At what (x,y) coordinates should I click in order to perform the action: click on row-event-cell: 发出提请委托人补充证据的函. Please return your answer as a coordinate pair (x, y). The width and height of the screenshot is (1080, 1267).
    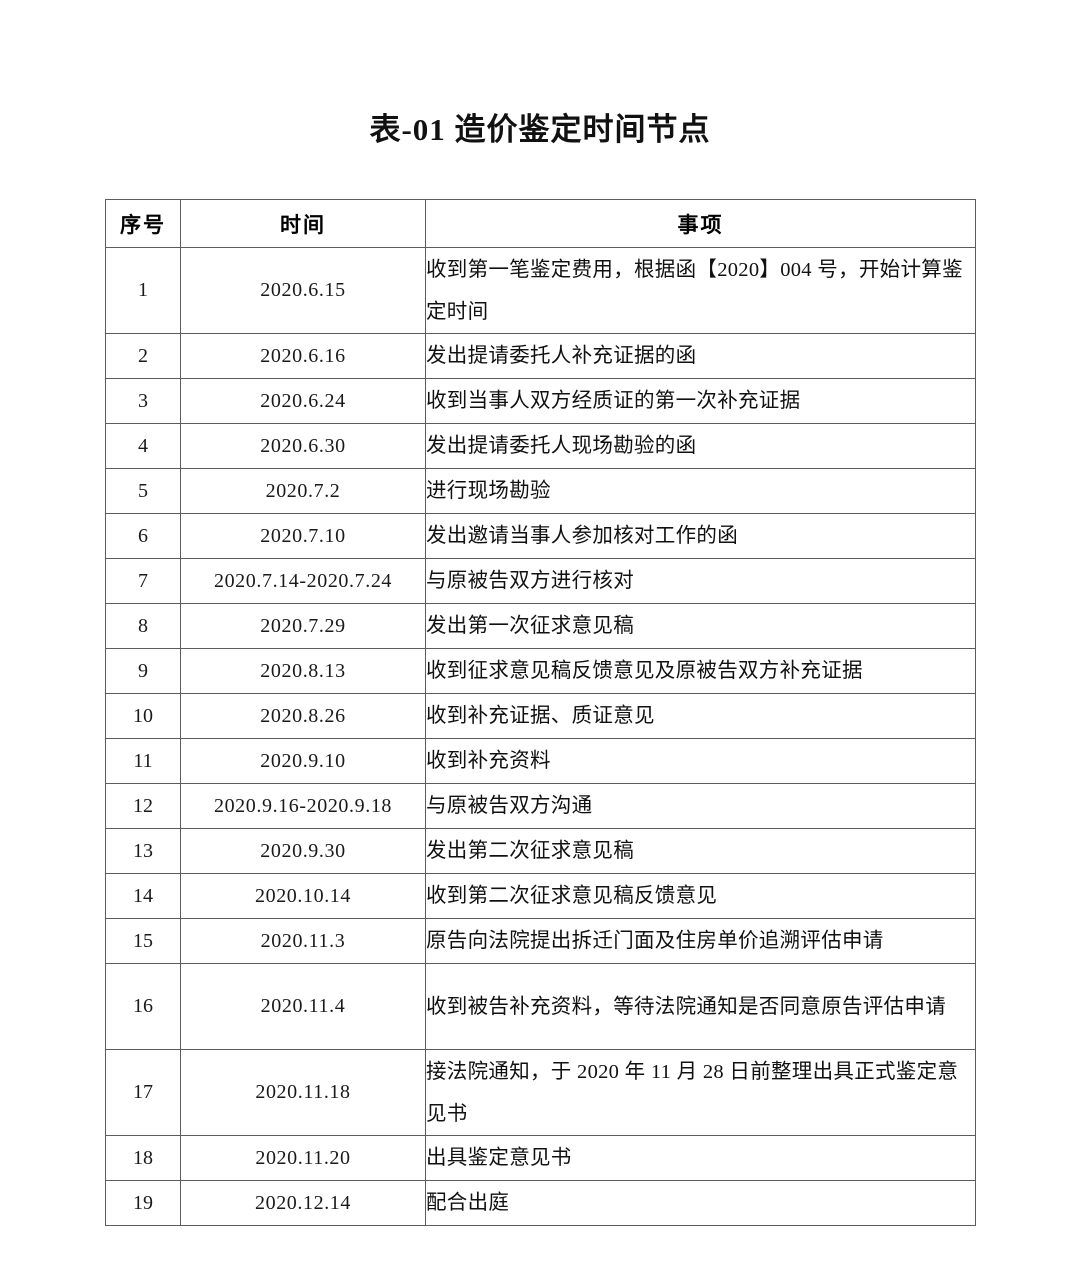
    Looking at the image, I should click on (700, 356).